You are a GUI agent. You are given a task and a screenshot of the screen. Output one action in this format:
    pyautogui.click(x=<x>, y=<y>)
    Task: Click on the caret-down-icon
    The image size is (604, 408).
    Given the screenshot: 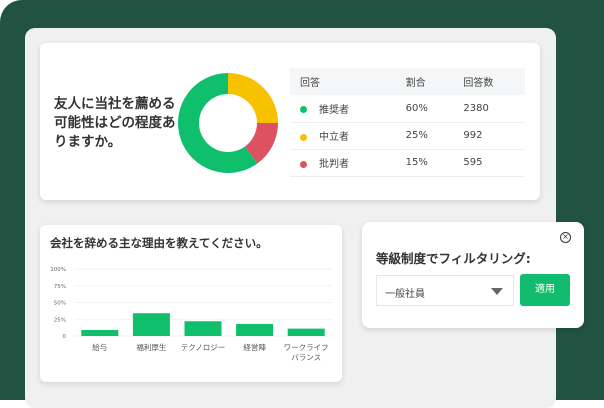 What is the action you would take?
    pyautogui.click(x=497, y=291)
    